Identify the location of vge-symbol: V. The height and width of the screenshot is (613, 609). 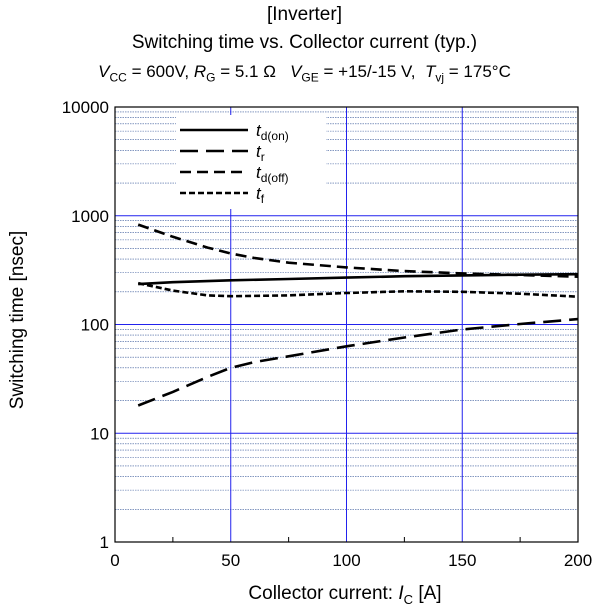
(296, 71).